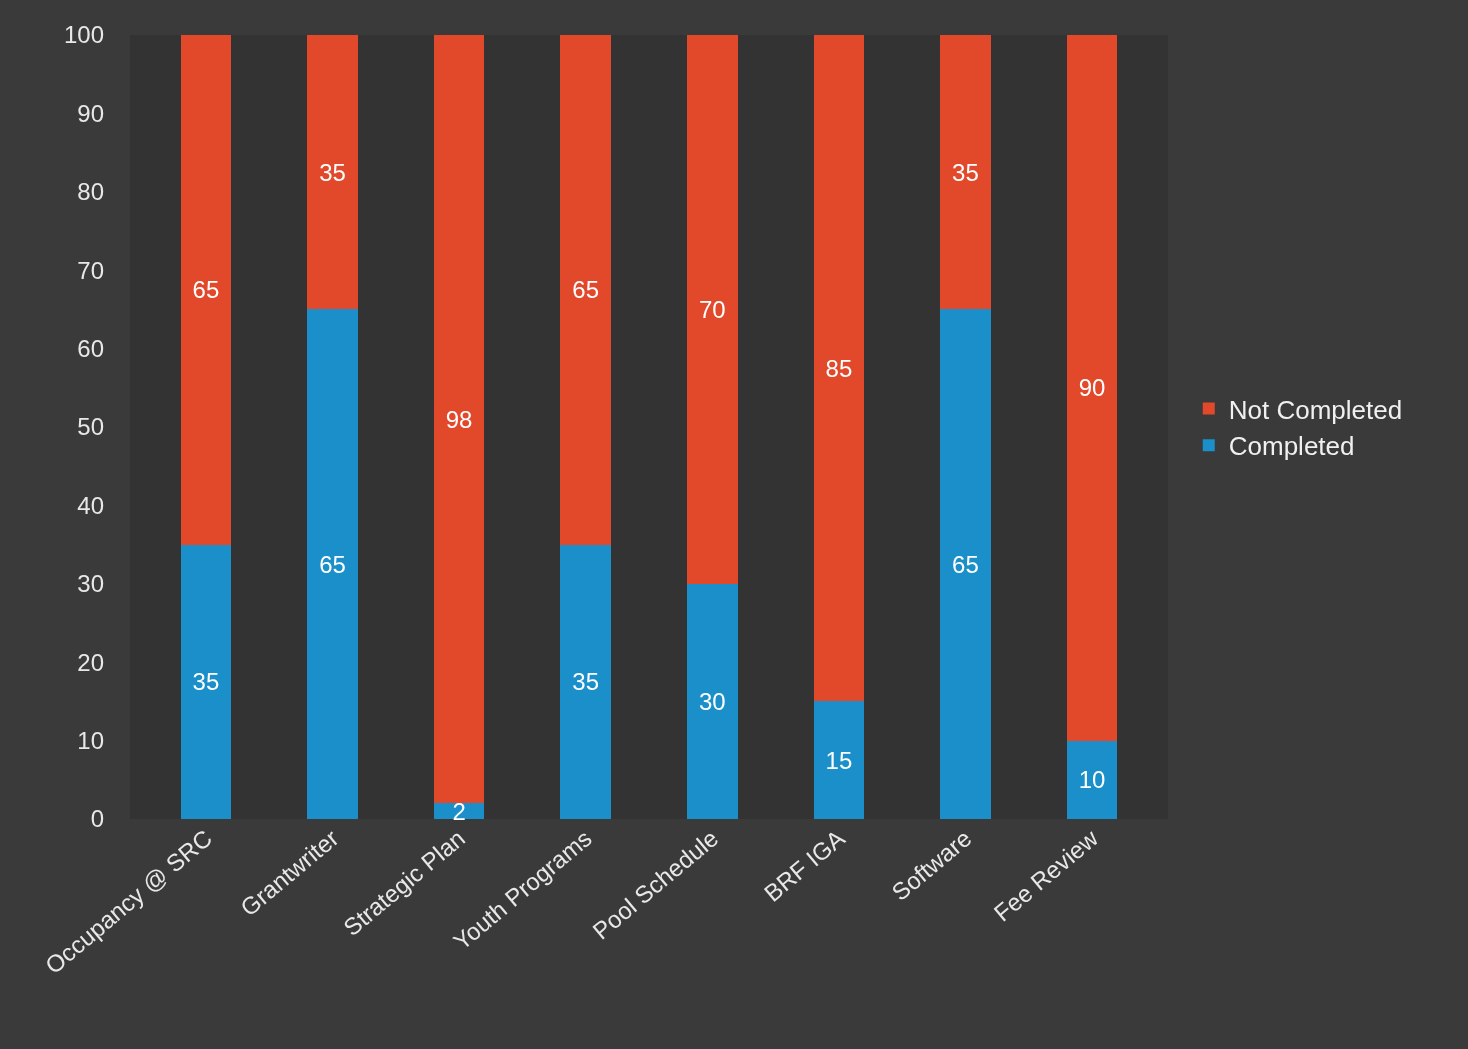 This screenshot has height=1049, width=1468. Describe the element at coordinates (90, 427) in the screenshot. I see `y-tick-label: 50` at that location.